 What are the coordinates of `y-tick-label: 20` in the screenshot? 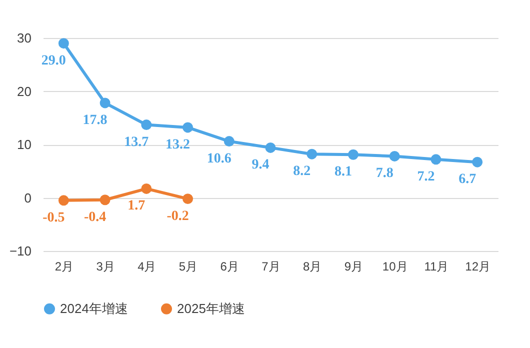 It's located at (24, 91).